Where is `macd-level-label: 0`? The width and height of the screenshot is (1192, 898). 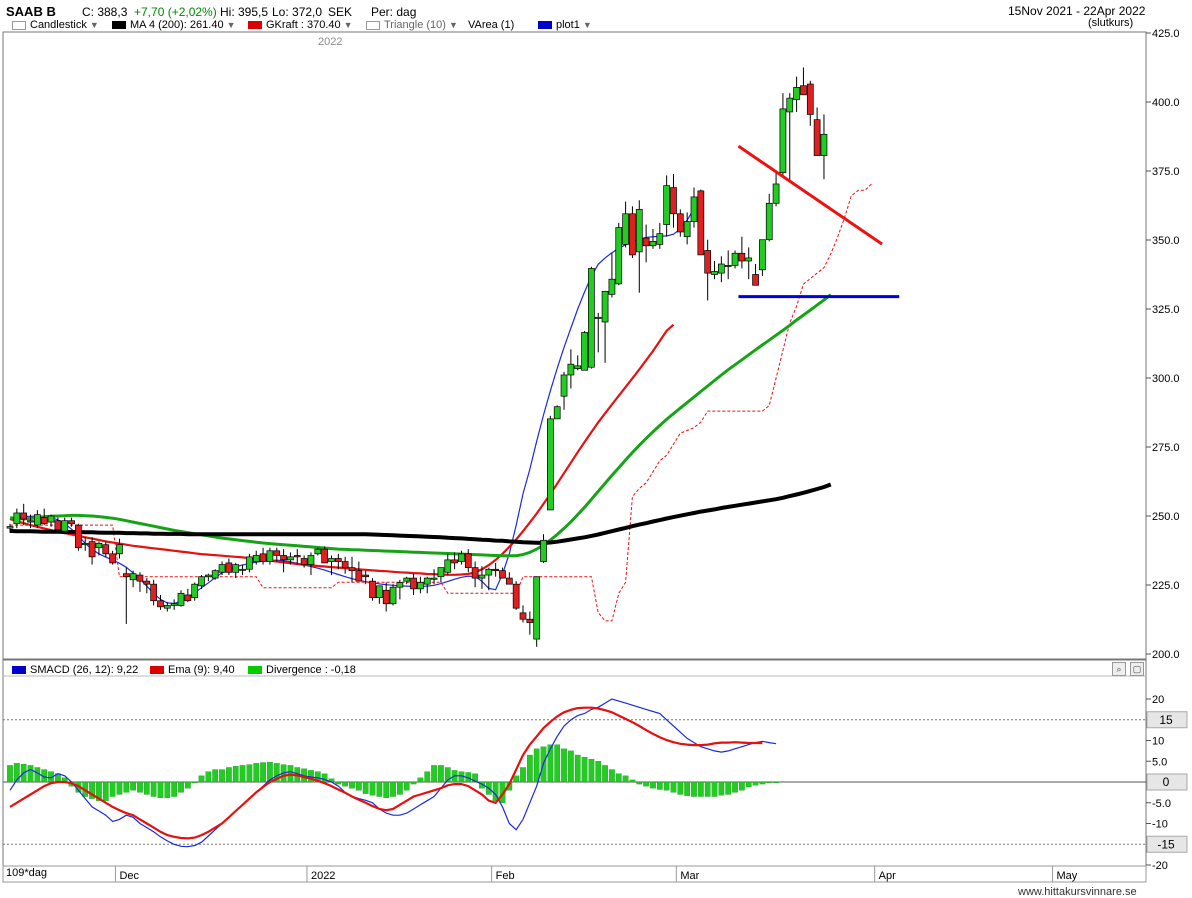
macd-level-label: 0 is located at coordinates (1166, 782).